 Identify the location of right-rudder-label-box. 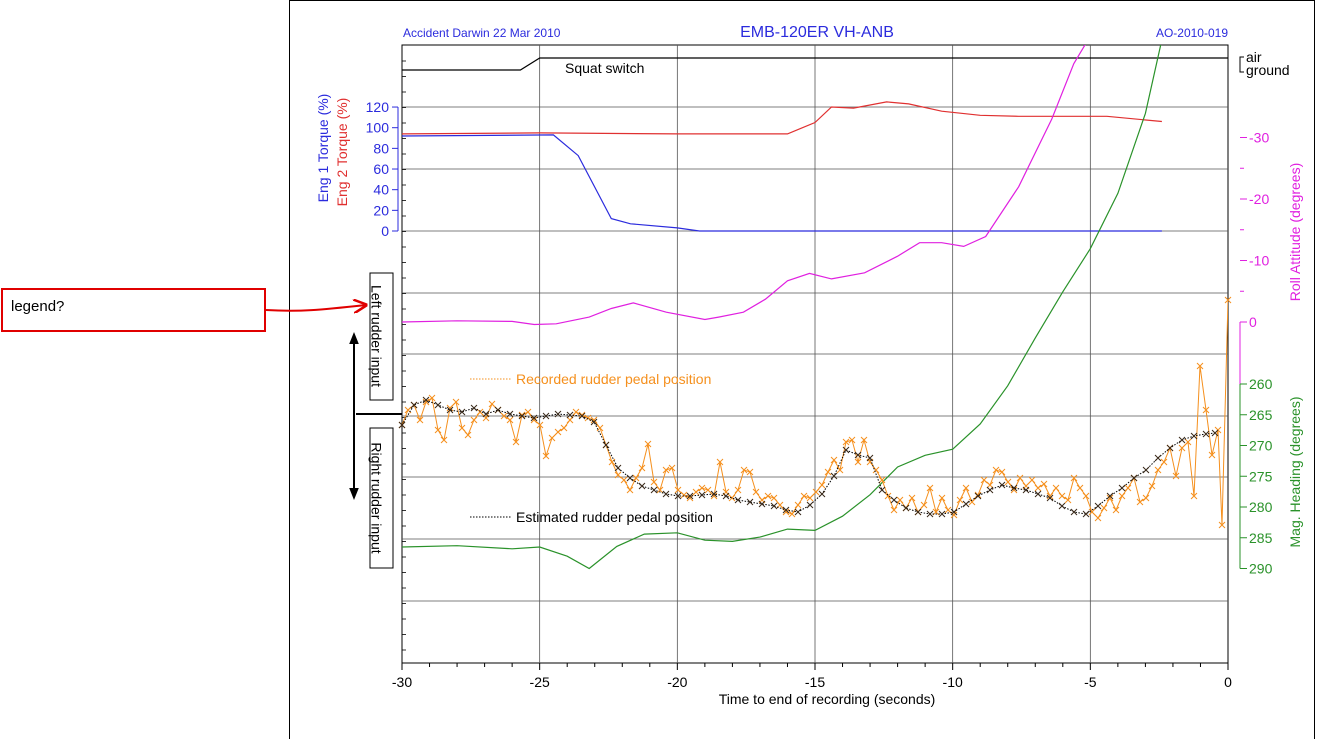
(381, 498).